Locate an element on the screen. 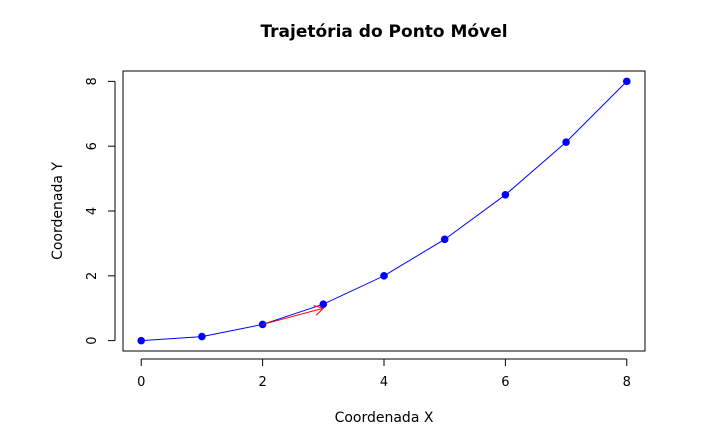  x-axis-label: Coordenada X is located at coordinates (384, 418).